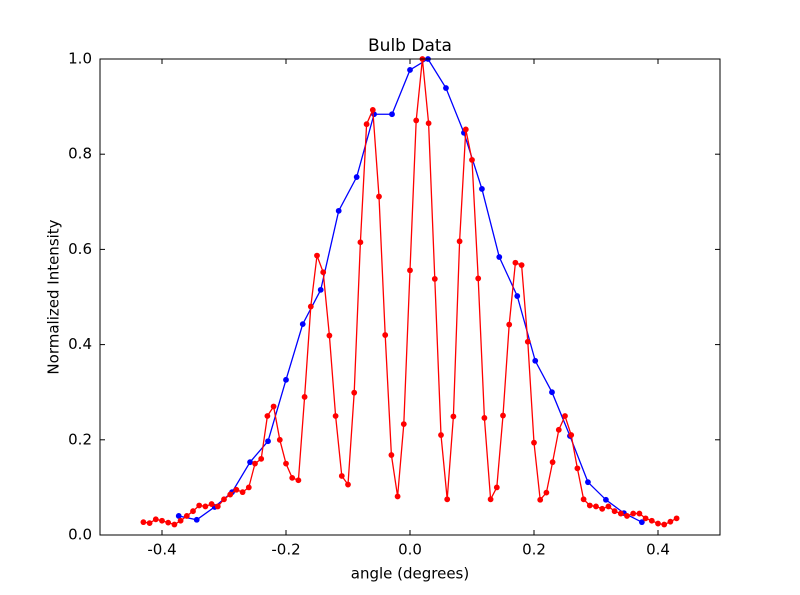 The image size is (800, 595). Describe the element at coordinates (285, 550) in the screenshot. I see `x-tick-label: -0.2` at that location.